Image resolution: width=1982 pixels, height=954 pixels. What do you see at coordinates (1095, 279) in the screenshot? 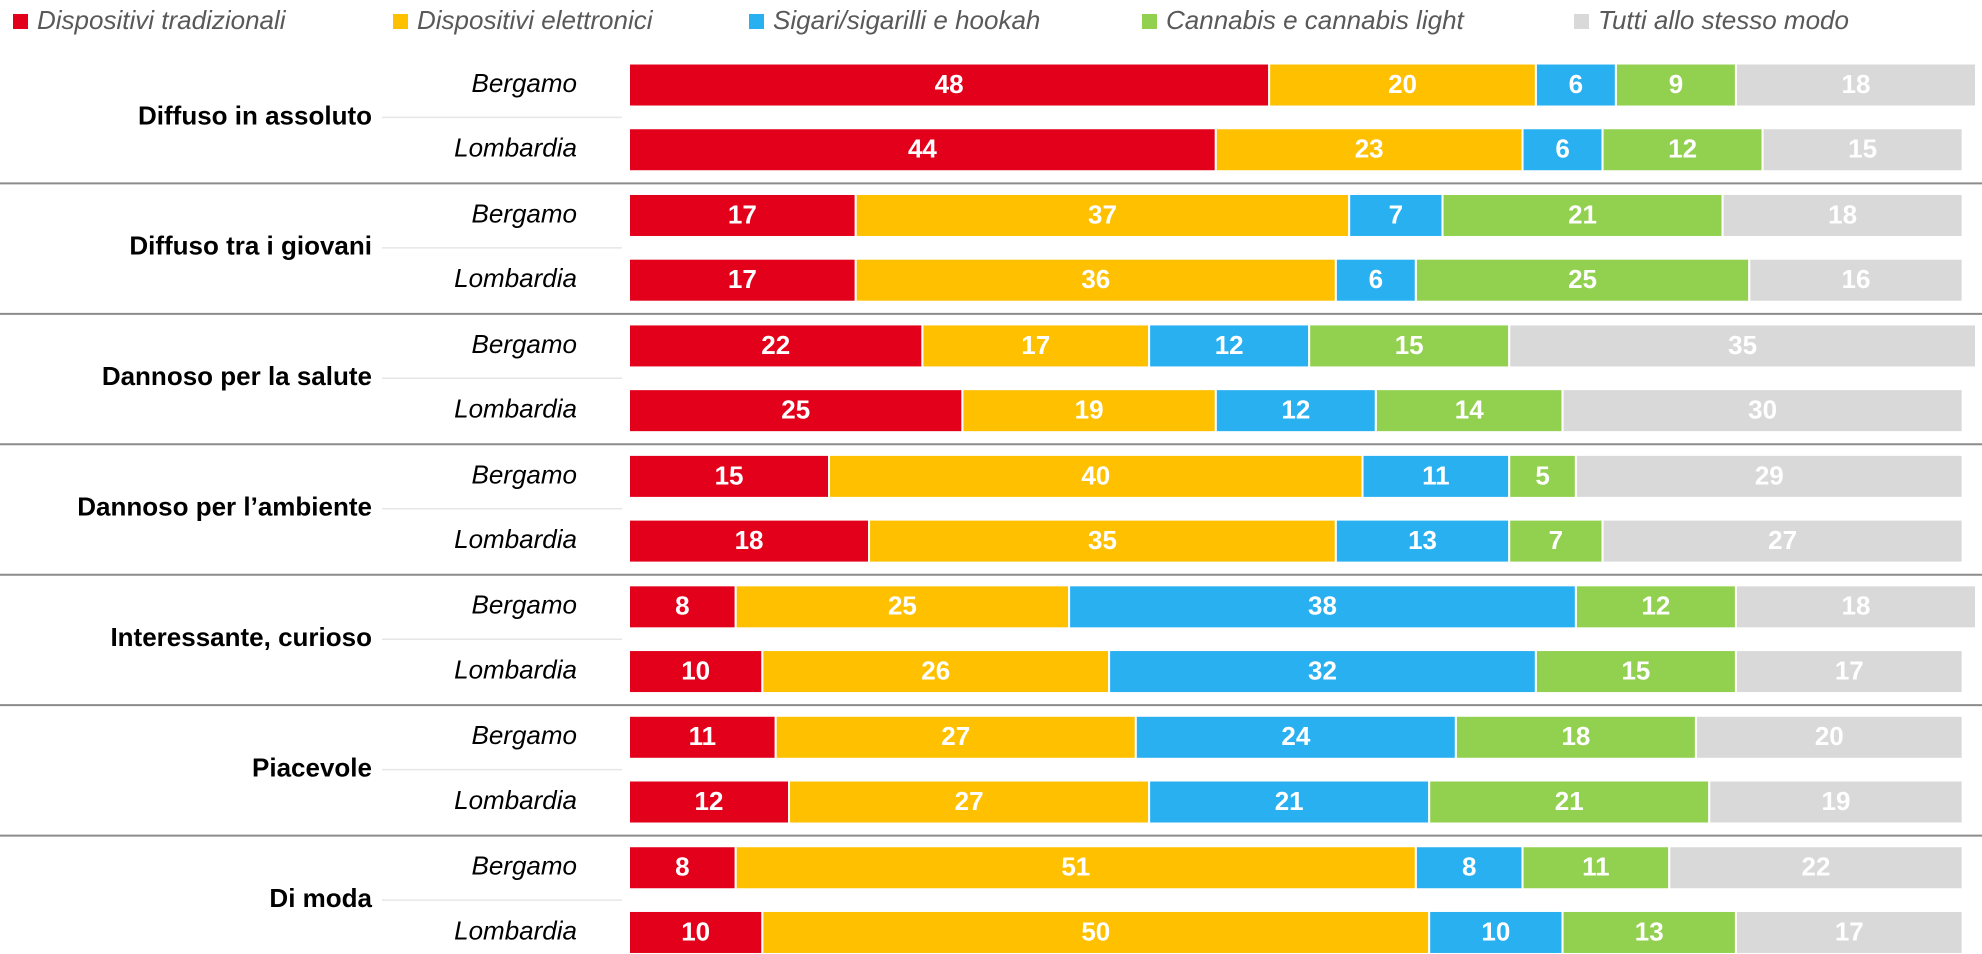
I see `value-label: 36` at bounding box center [1095, 279].